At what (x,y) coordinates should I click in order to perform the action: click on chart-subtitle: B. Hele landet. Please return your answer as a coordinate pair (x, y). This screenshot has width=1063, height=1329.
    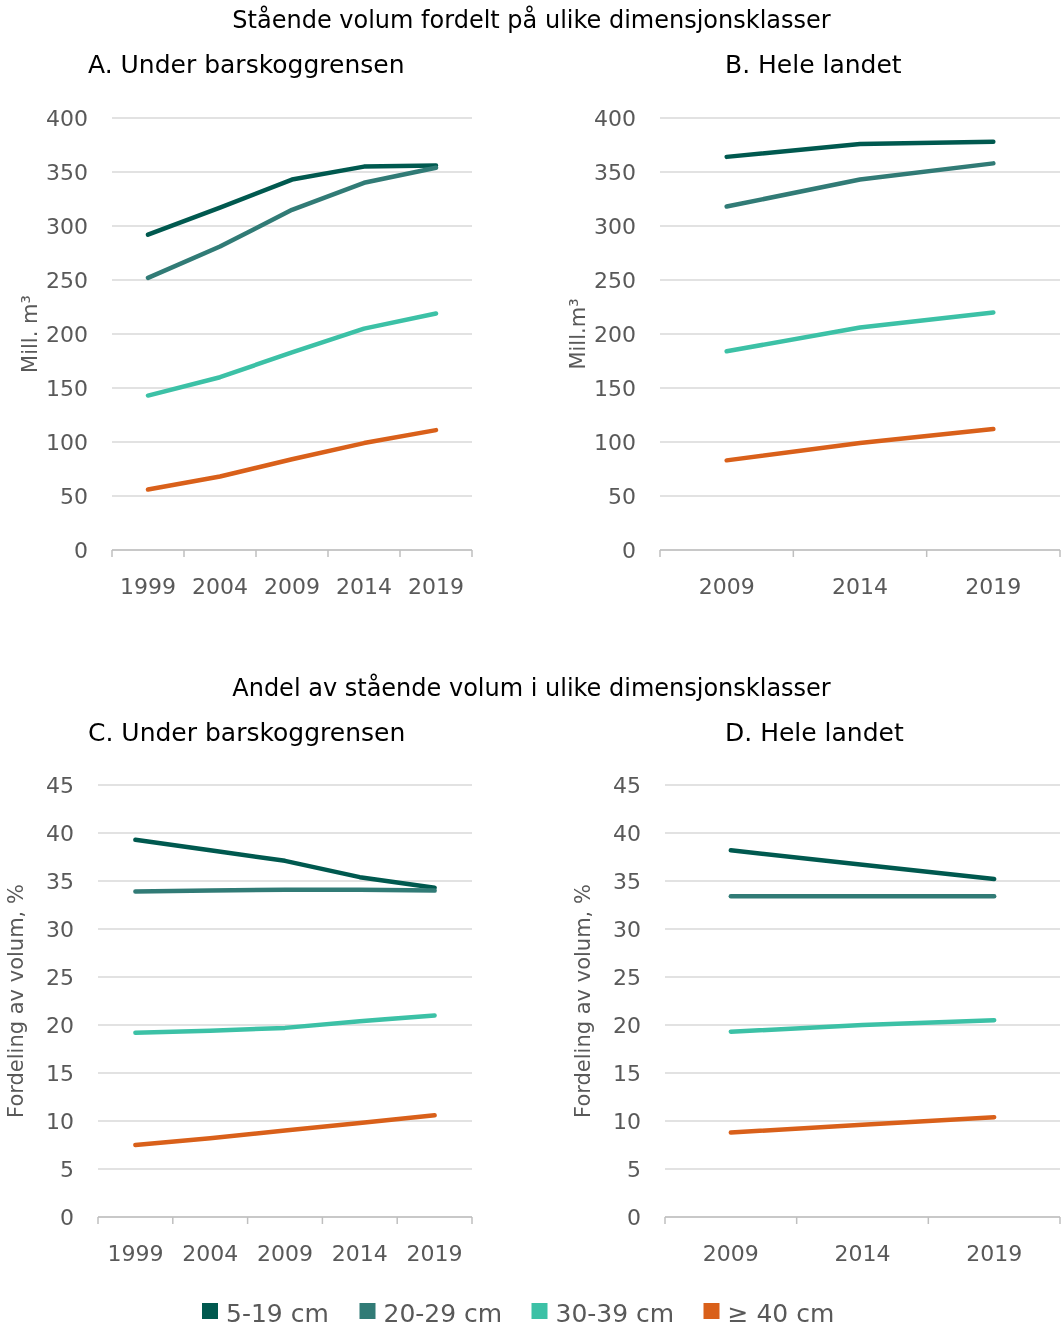
    Looking at the image, I should click on (813, 64).